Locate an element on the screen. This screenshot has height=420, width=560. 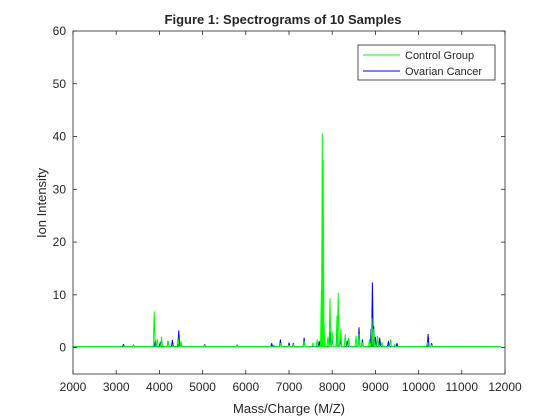
x-tick-label: 10000 is located at coordinates (419, 387).